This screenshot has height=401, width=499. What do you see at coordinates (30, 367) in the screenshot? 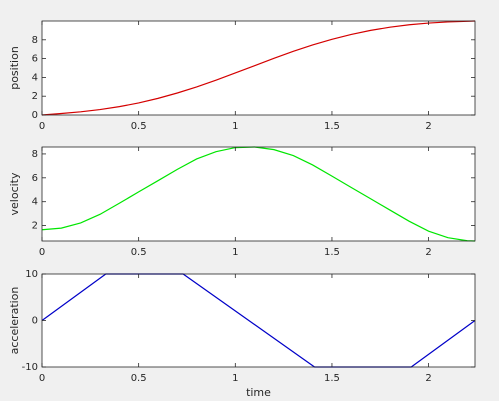
I see `y-tick-label: -10` at bounding box center [30, 367].